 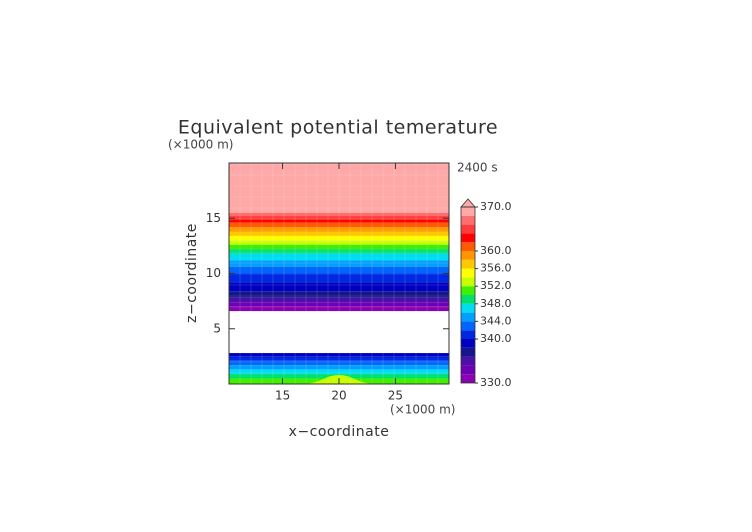 What do you see at coordinates (192, 273) in the screenshot?
I see `y-axis-label: z−coordinate` at bounding box center [192, 273].